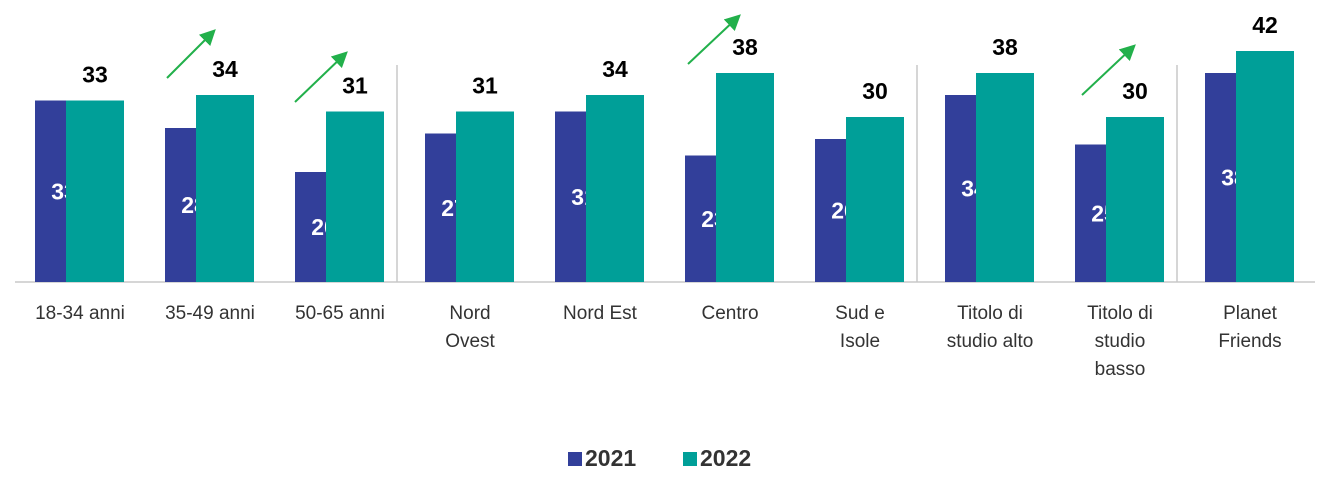 The width and height of the screenshot is (1326, 501). Describe the element at coordinates (1250, 327) in the screenshot. I see `x-tick-label: Planet Friends` at that location.